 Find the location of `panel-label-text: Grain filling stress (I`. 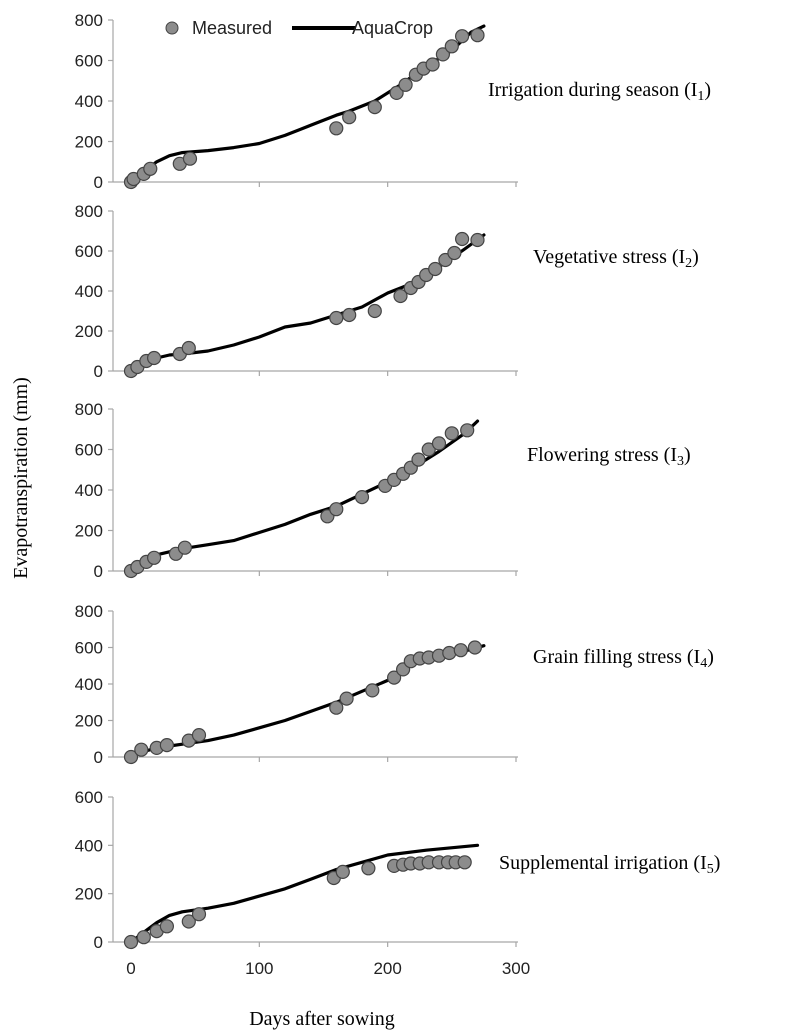

panel-label-text: Grain filling stress (I is located at coordinates (616, 657).